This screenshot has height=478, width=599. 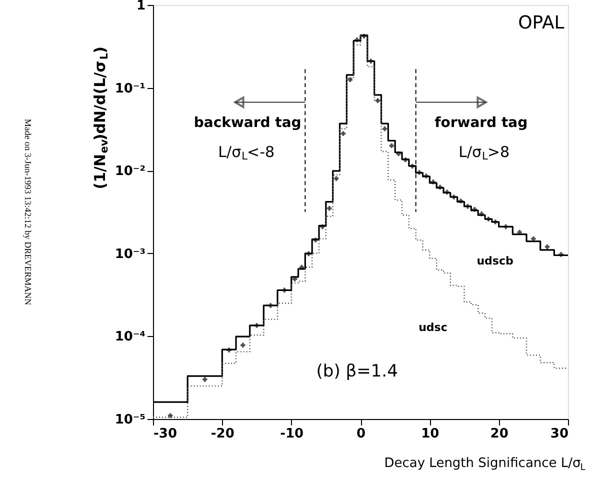 What do you see at coordinates (100, 118) in the screenshot?
I see `y-axis-title: (1/Nev)dN/d(L/σL)` at bounding box center [100, 118].